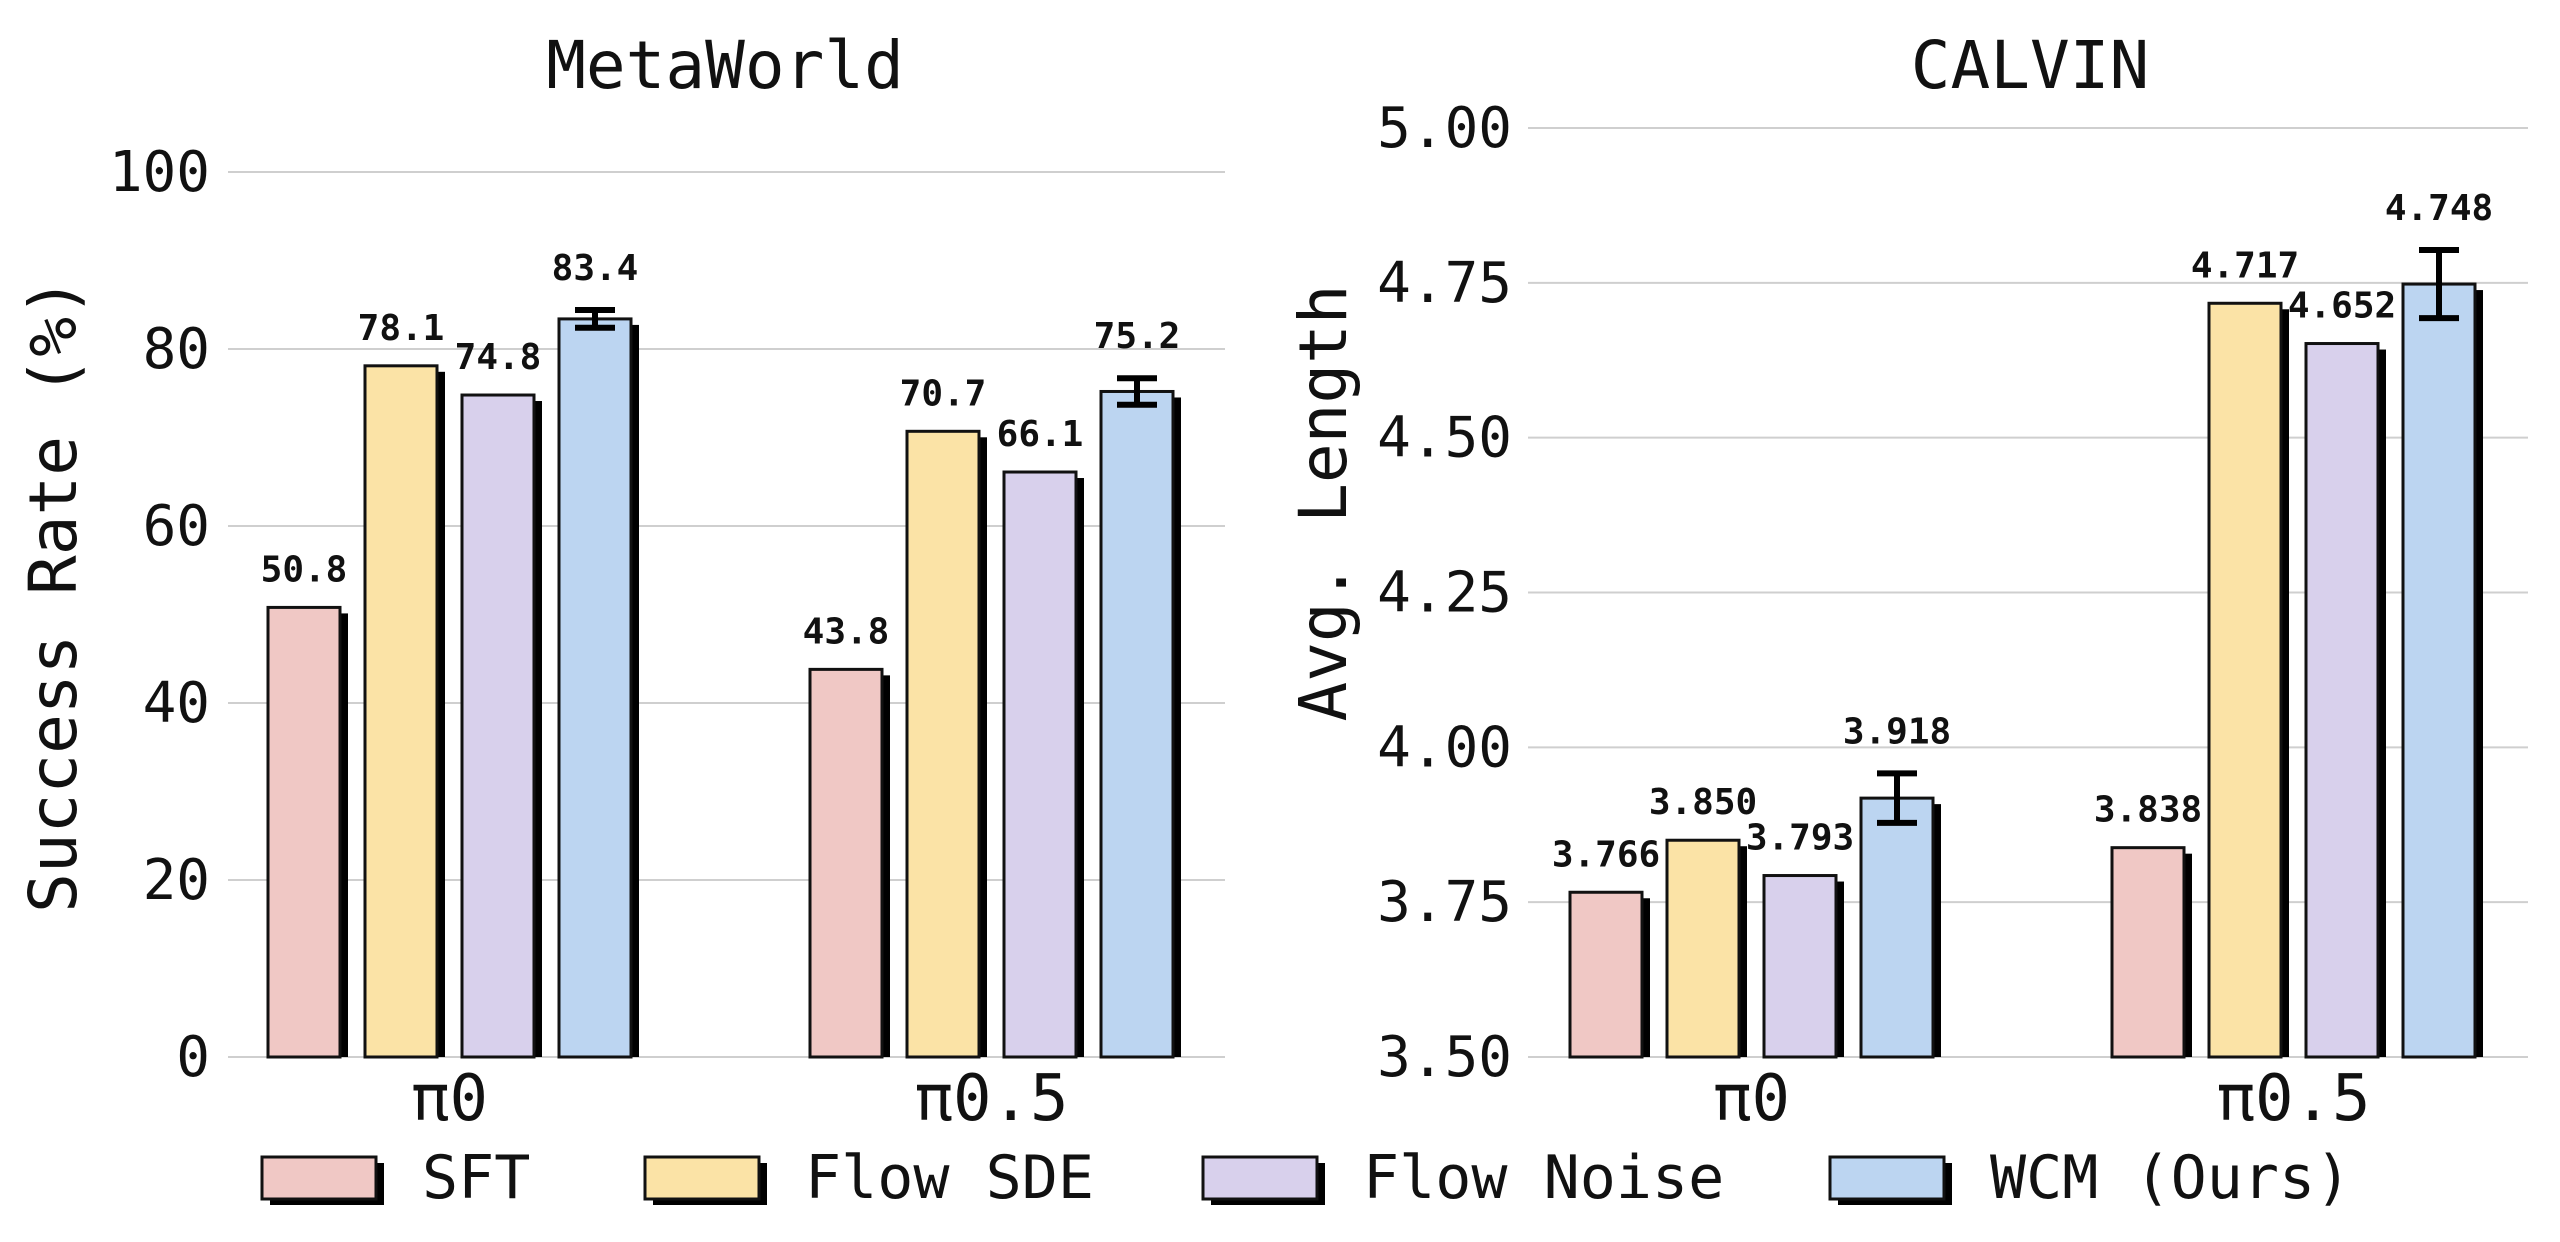 The height and width of the screenshot is (1242, 2560). What do you see at coordinates (1800, 838) in the screenshot?
I see `data-label: 3.793` at bounding box center [1800, 838].